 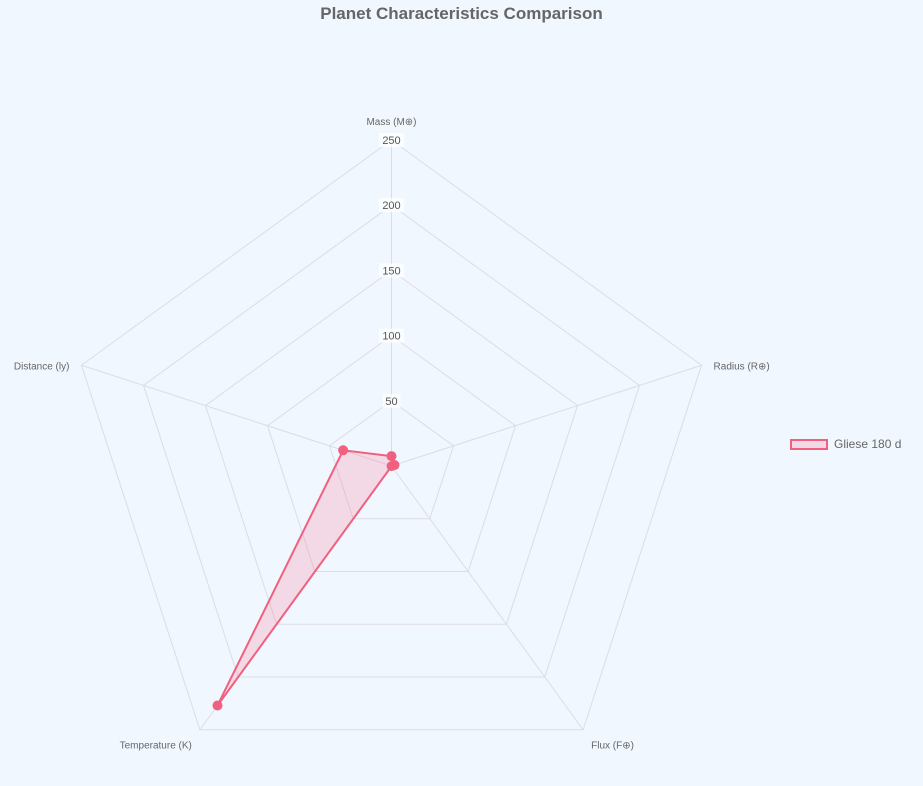 What do you see at coordinates (391, 122) in the screenshot?
I see `axis-label: Mass (M⊕)` at bounding box center [391, 122].